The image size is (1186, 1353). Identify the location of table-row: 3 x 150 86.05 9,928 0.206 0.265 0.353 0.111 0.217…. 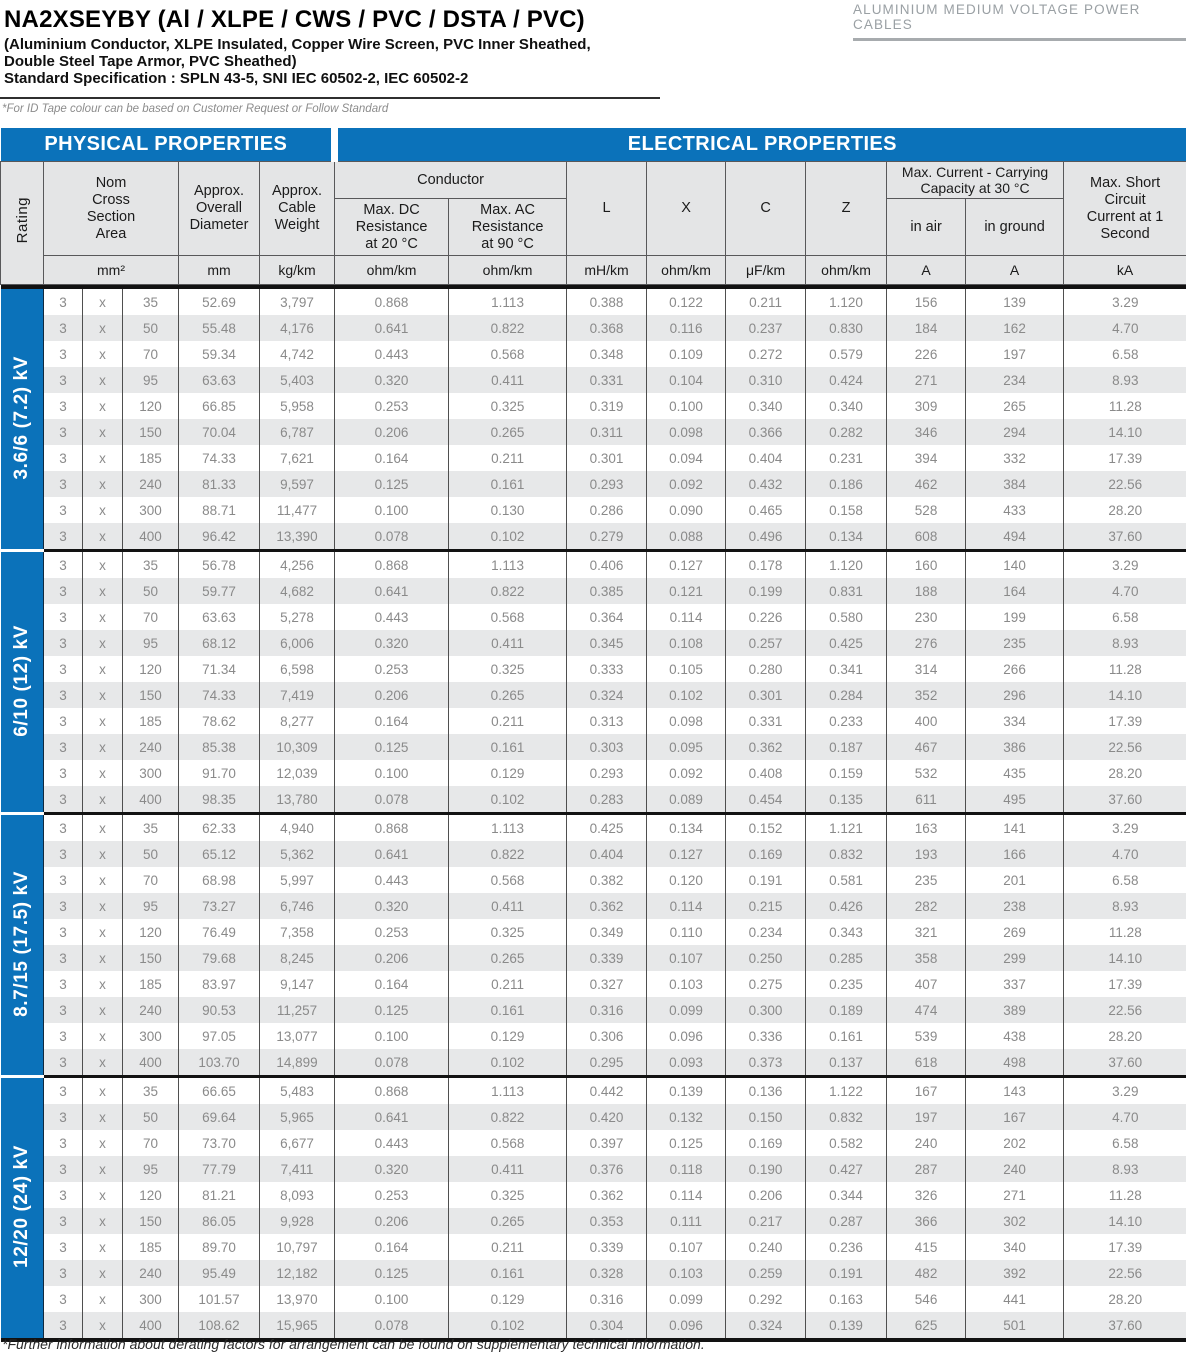
(593, 1221).